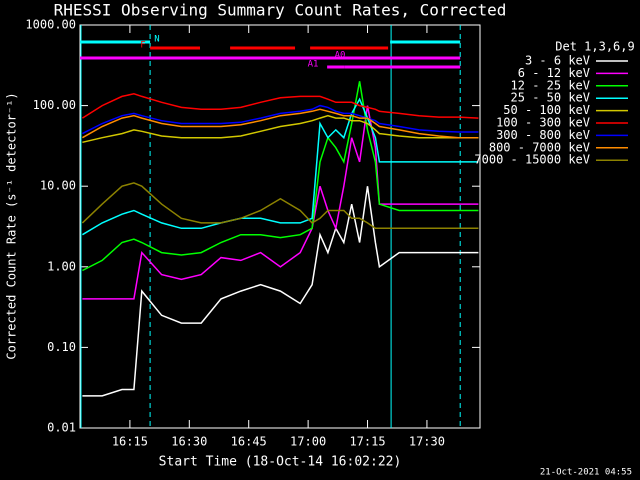 This screenshot has width=640, height=480. I want to click on x-tick-label: 17:30, so click(427, 442).